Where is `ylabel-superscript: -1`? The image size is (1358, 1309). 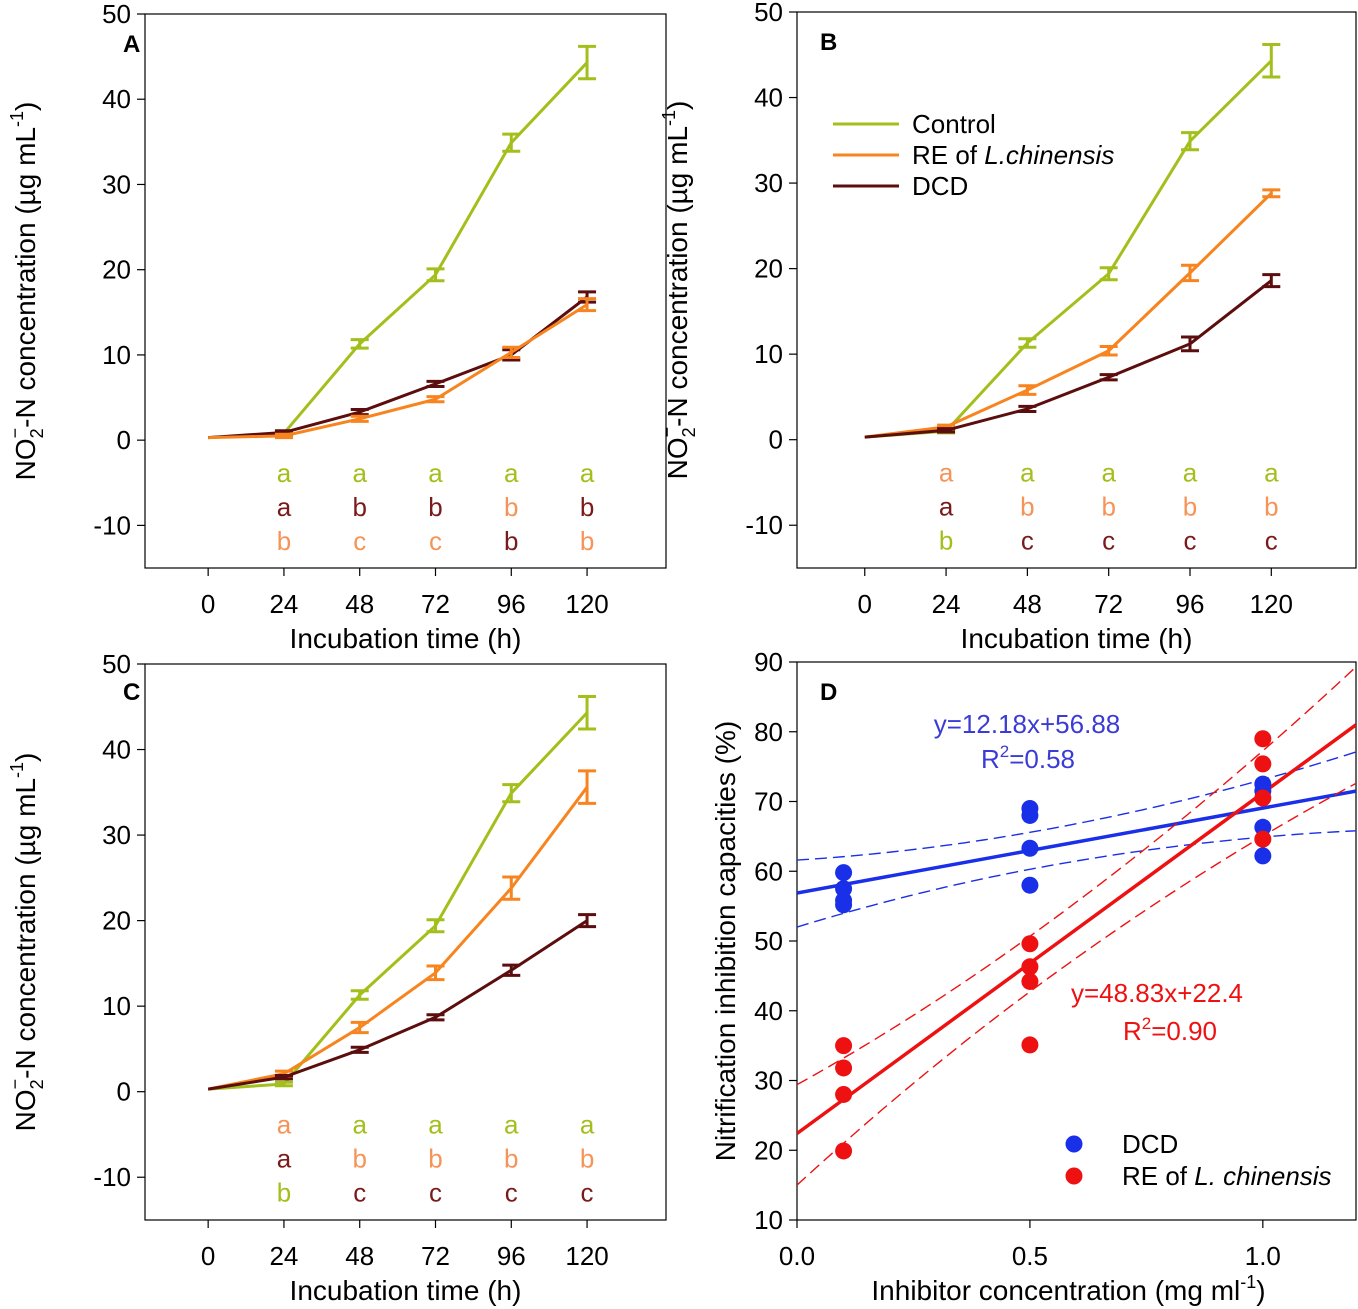 ylabel-superscript: -1 is located at coordinates (17, 770).